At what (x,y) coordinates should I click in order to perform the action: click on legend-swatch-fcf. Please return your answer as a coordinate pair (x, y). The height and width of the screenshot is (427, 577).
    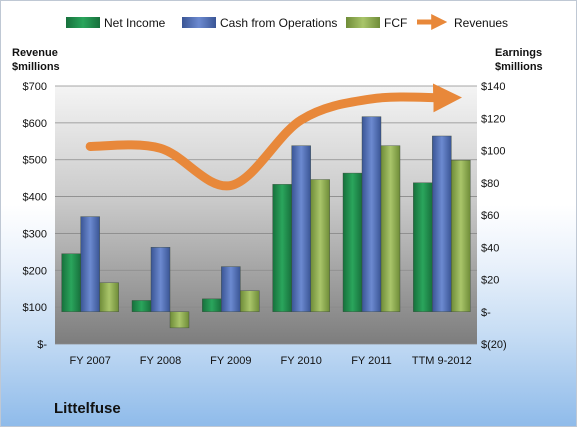
    Looking at the image, I should click on (363, 22).